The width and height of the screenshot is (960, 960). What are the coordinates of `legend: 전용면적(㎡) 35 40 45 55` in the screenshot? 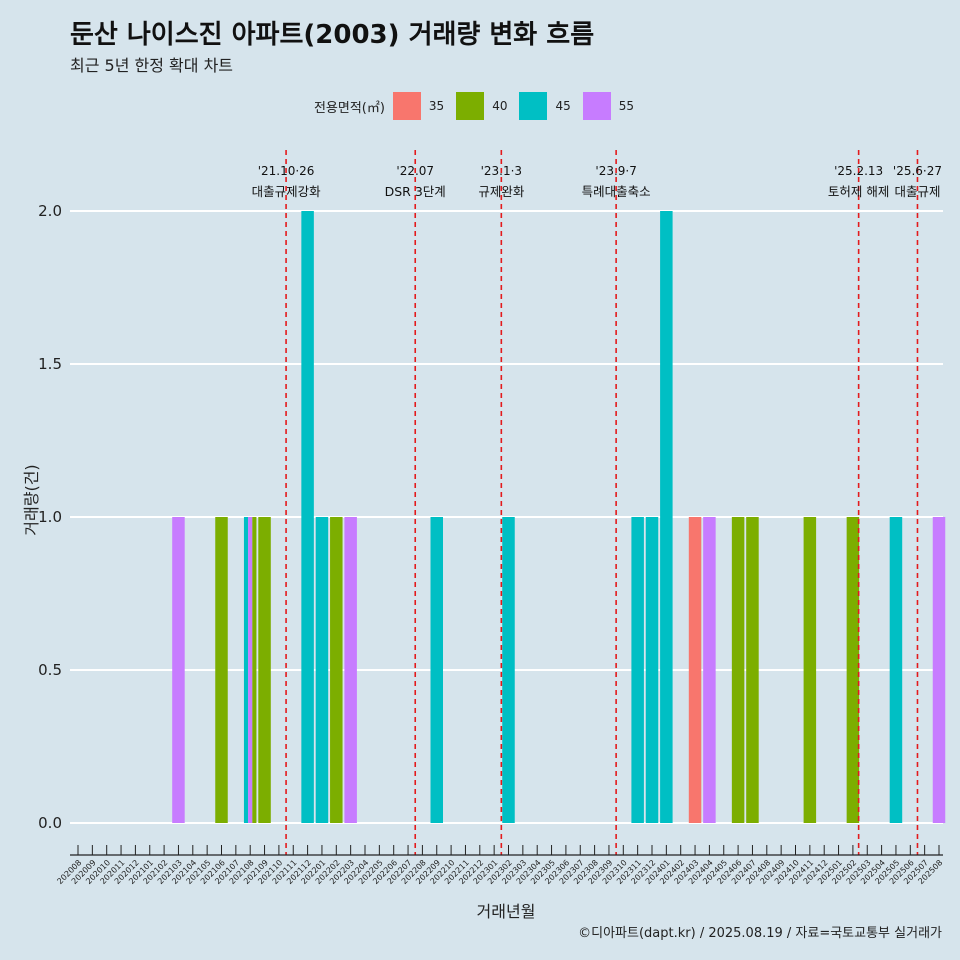 It's located at (480, 106).